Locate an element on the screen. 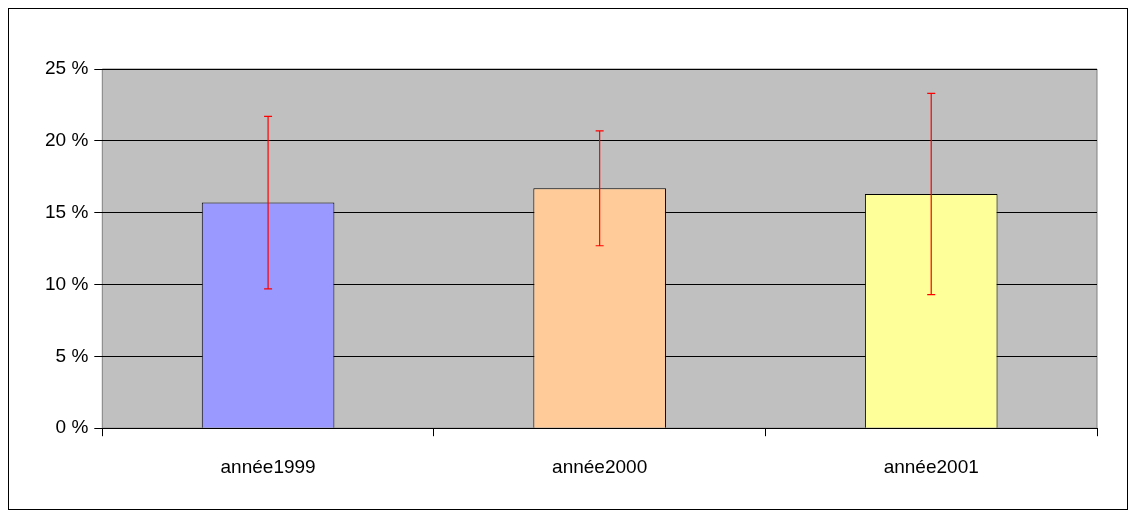  x-tick-label: année2000 is located at coordinates (600, 466).